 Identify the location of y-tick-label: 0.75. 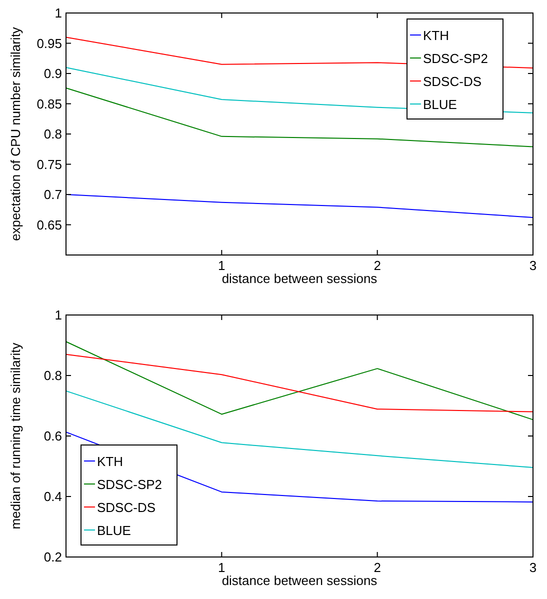
(49, 164).